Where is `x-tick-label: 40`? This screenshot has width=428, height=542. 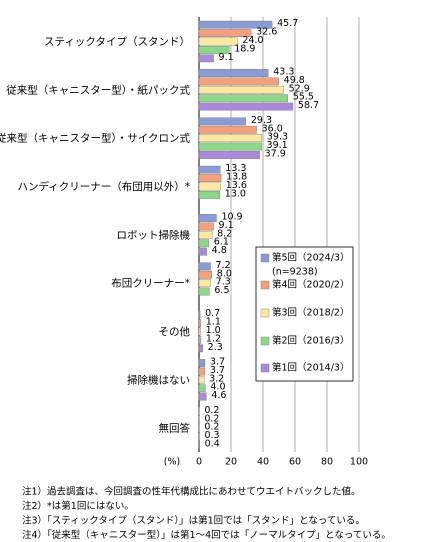
x-tick-label: 40 is located at coordinates (263, 462).